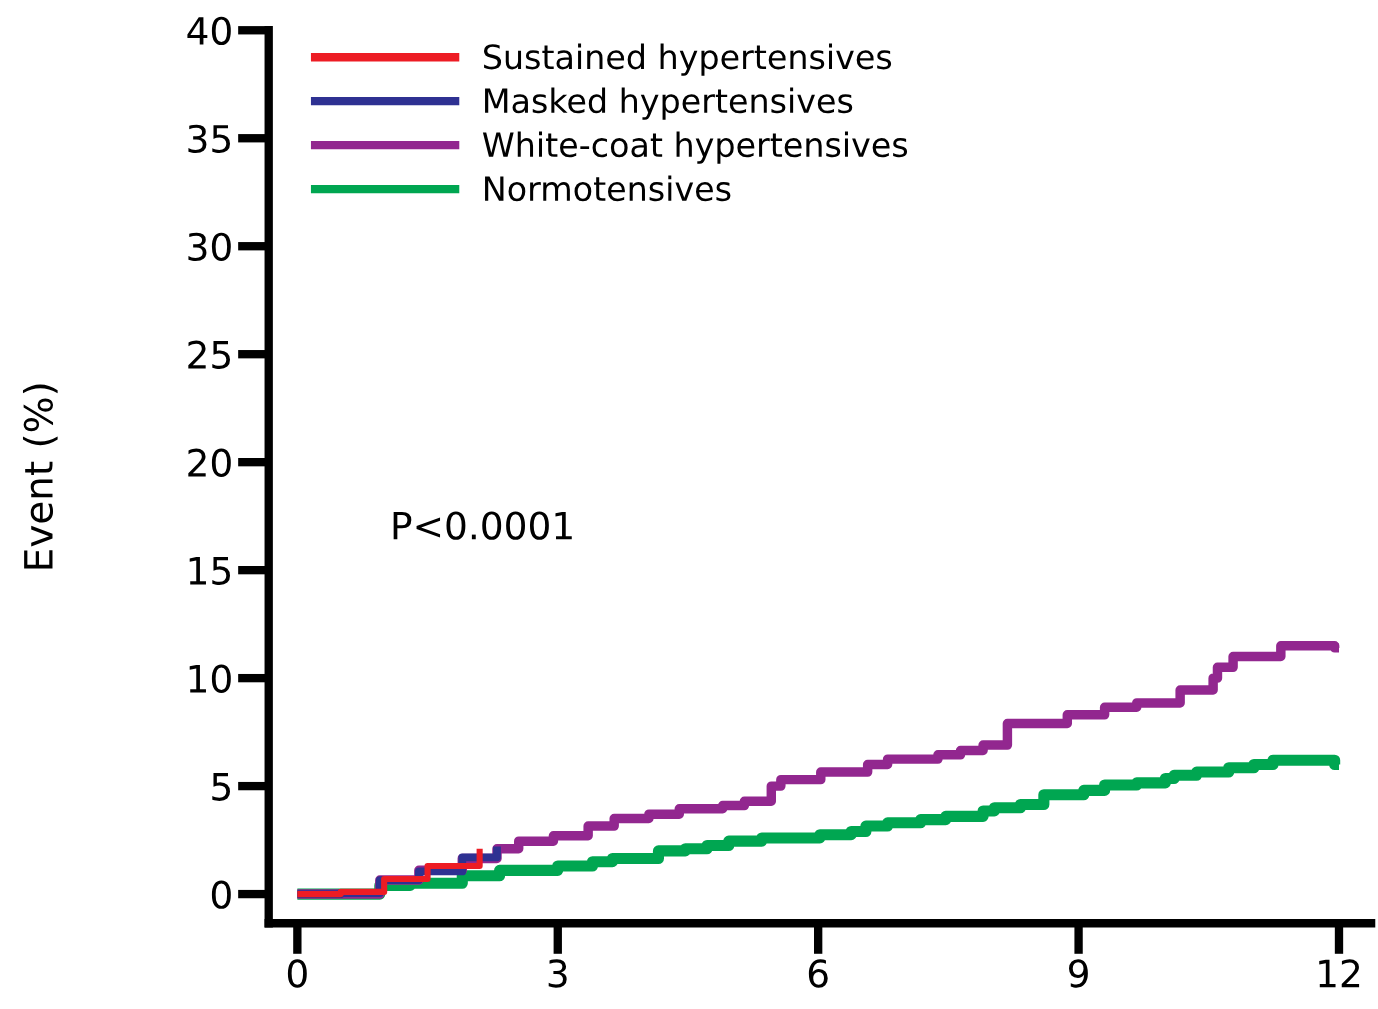 The image size is (1378, 1009). I want to click on x-tick-label: 0, so click(297, 973).